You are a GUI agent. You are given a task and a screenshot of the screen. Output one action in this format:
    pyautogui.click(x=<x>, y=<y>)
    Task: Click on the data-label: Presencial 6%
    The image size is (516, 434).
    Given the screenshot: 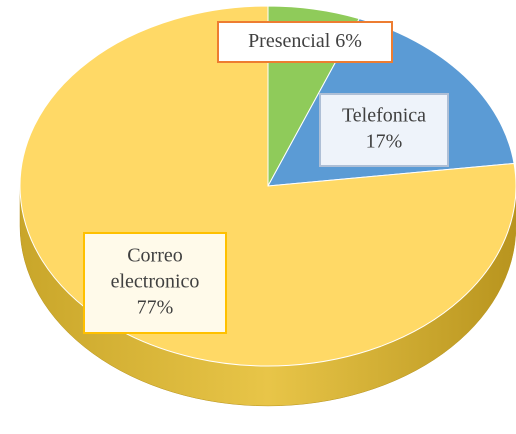 What is the action you would take?
    pyautogui.click(x=305, y=42)
    